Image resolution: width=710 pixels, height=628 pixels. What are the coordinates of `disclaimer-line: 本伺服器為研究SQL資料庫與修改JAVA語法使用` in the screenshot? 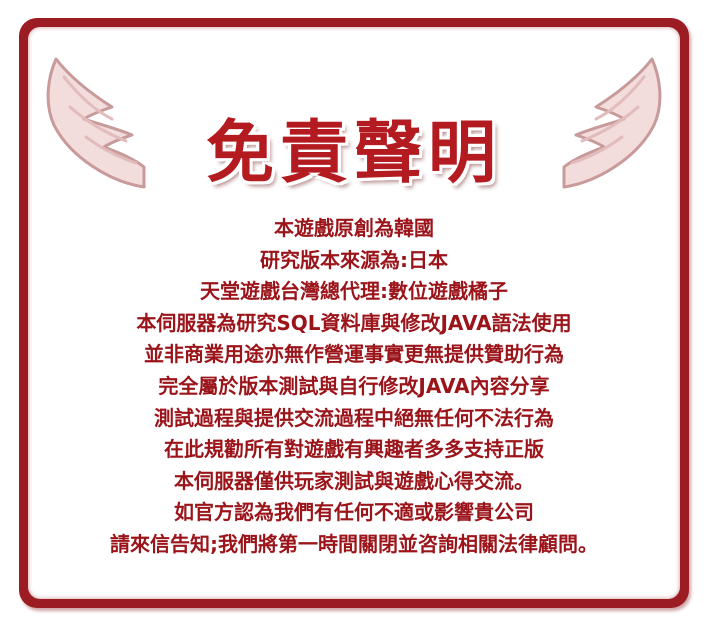 It's located at (354, 322).